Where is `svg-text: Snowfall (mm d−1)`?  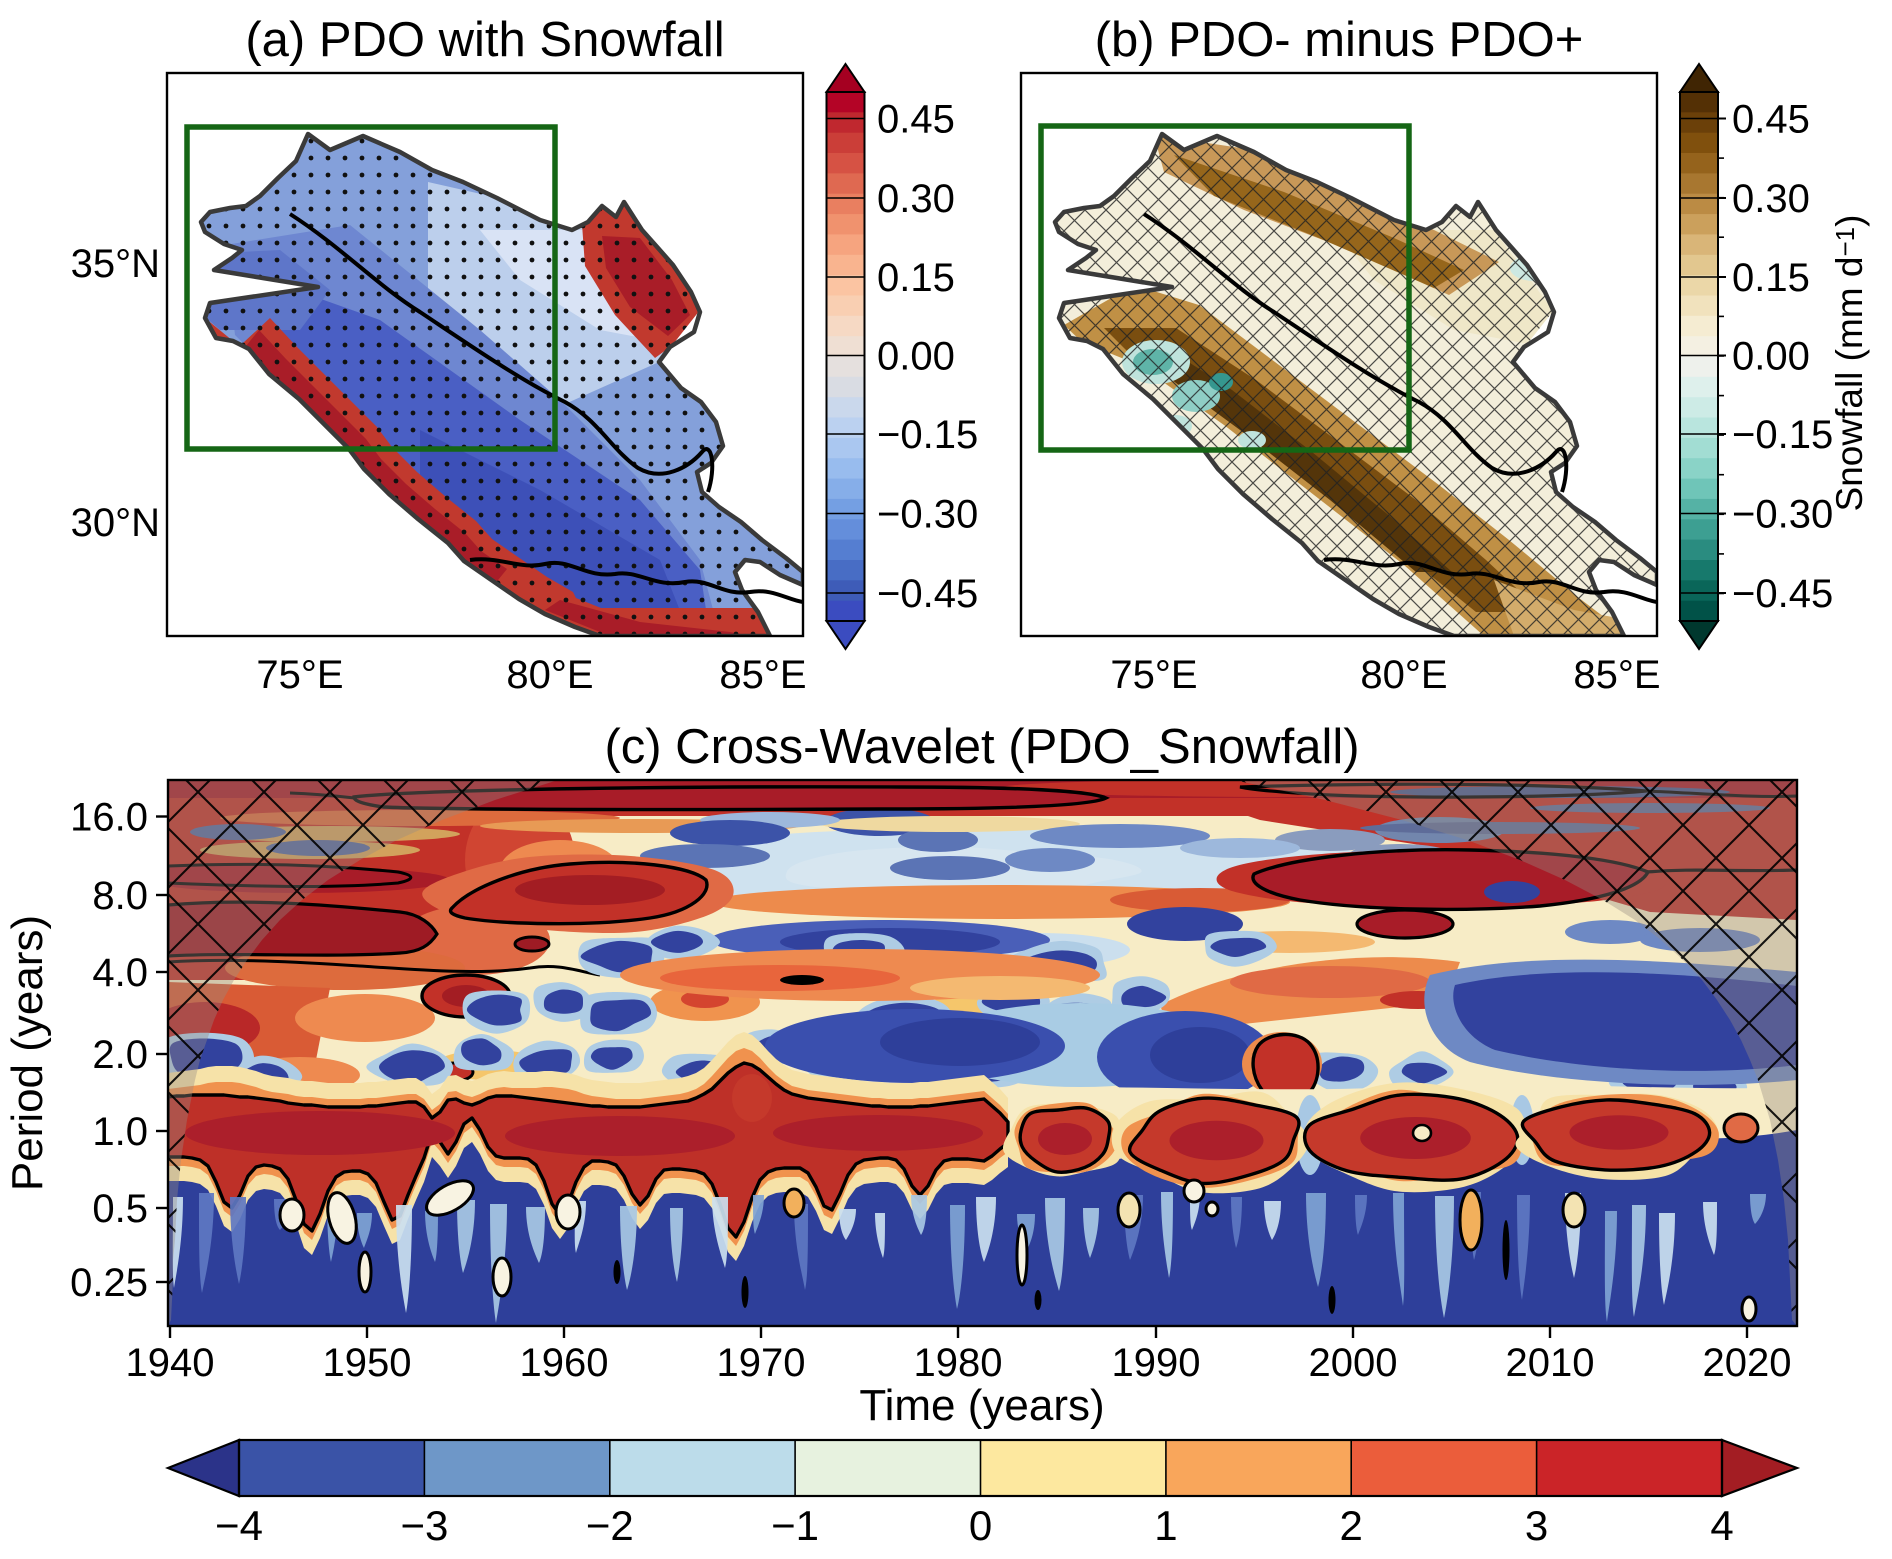
svg-text: Snowfall (mm d−1) is located at coordinates (1849, 363).